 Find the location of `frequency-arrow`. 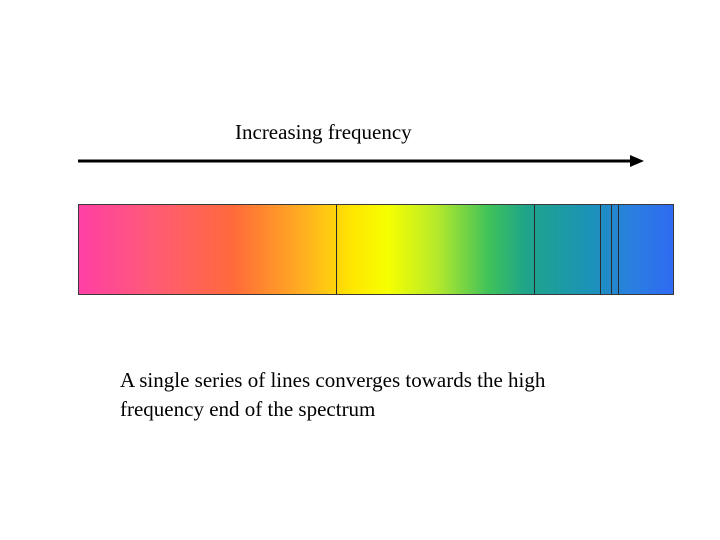

frequency-arrow is located at coordinates (361, 161).